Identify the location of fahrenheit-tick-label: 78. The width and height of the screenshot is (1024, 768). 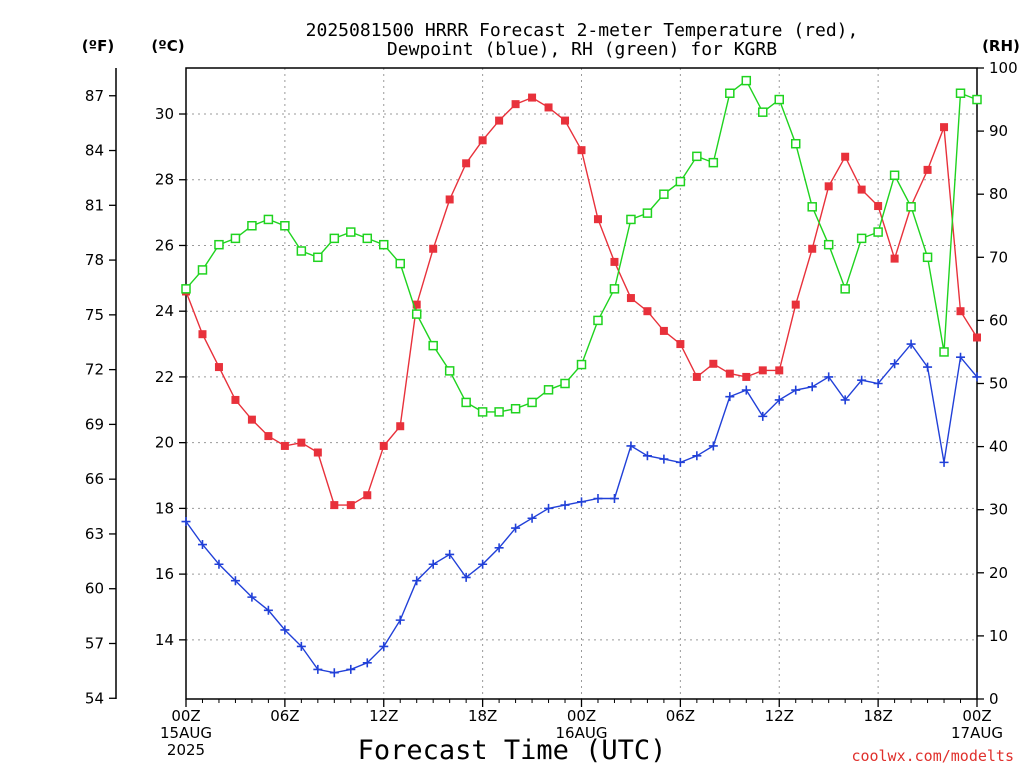
(94, 260).